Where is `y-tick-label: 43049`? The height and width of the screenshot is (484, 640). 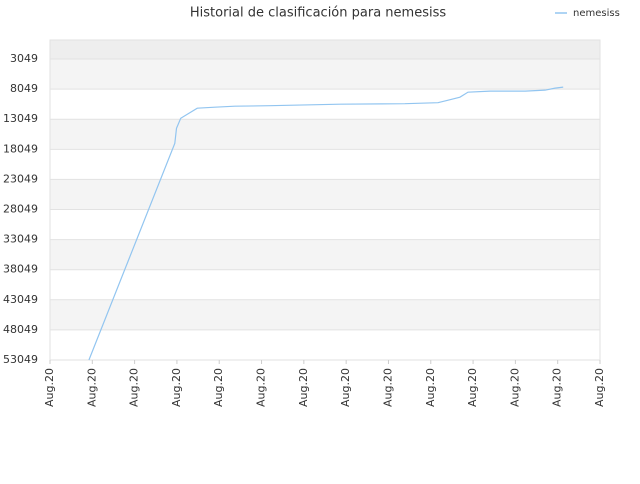 y-tick-label: 43049 is located at coordinates (20, 299).